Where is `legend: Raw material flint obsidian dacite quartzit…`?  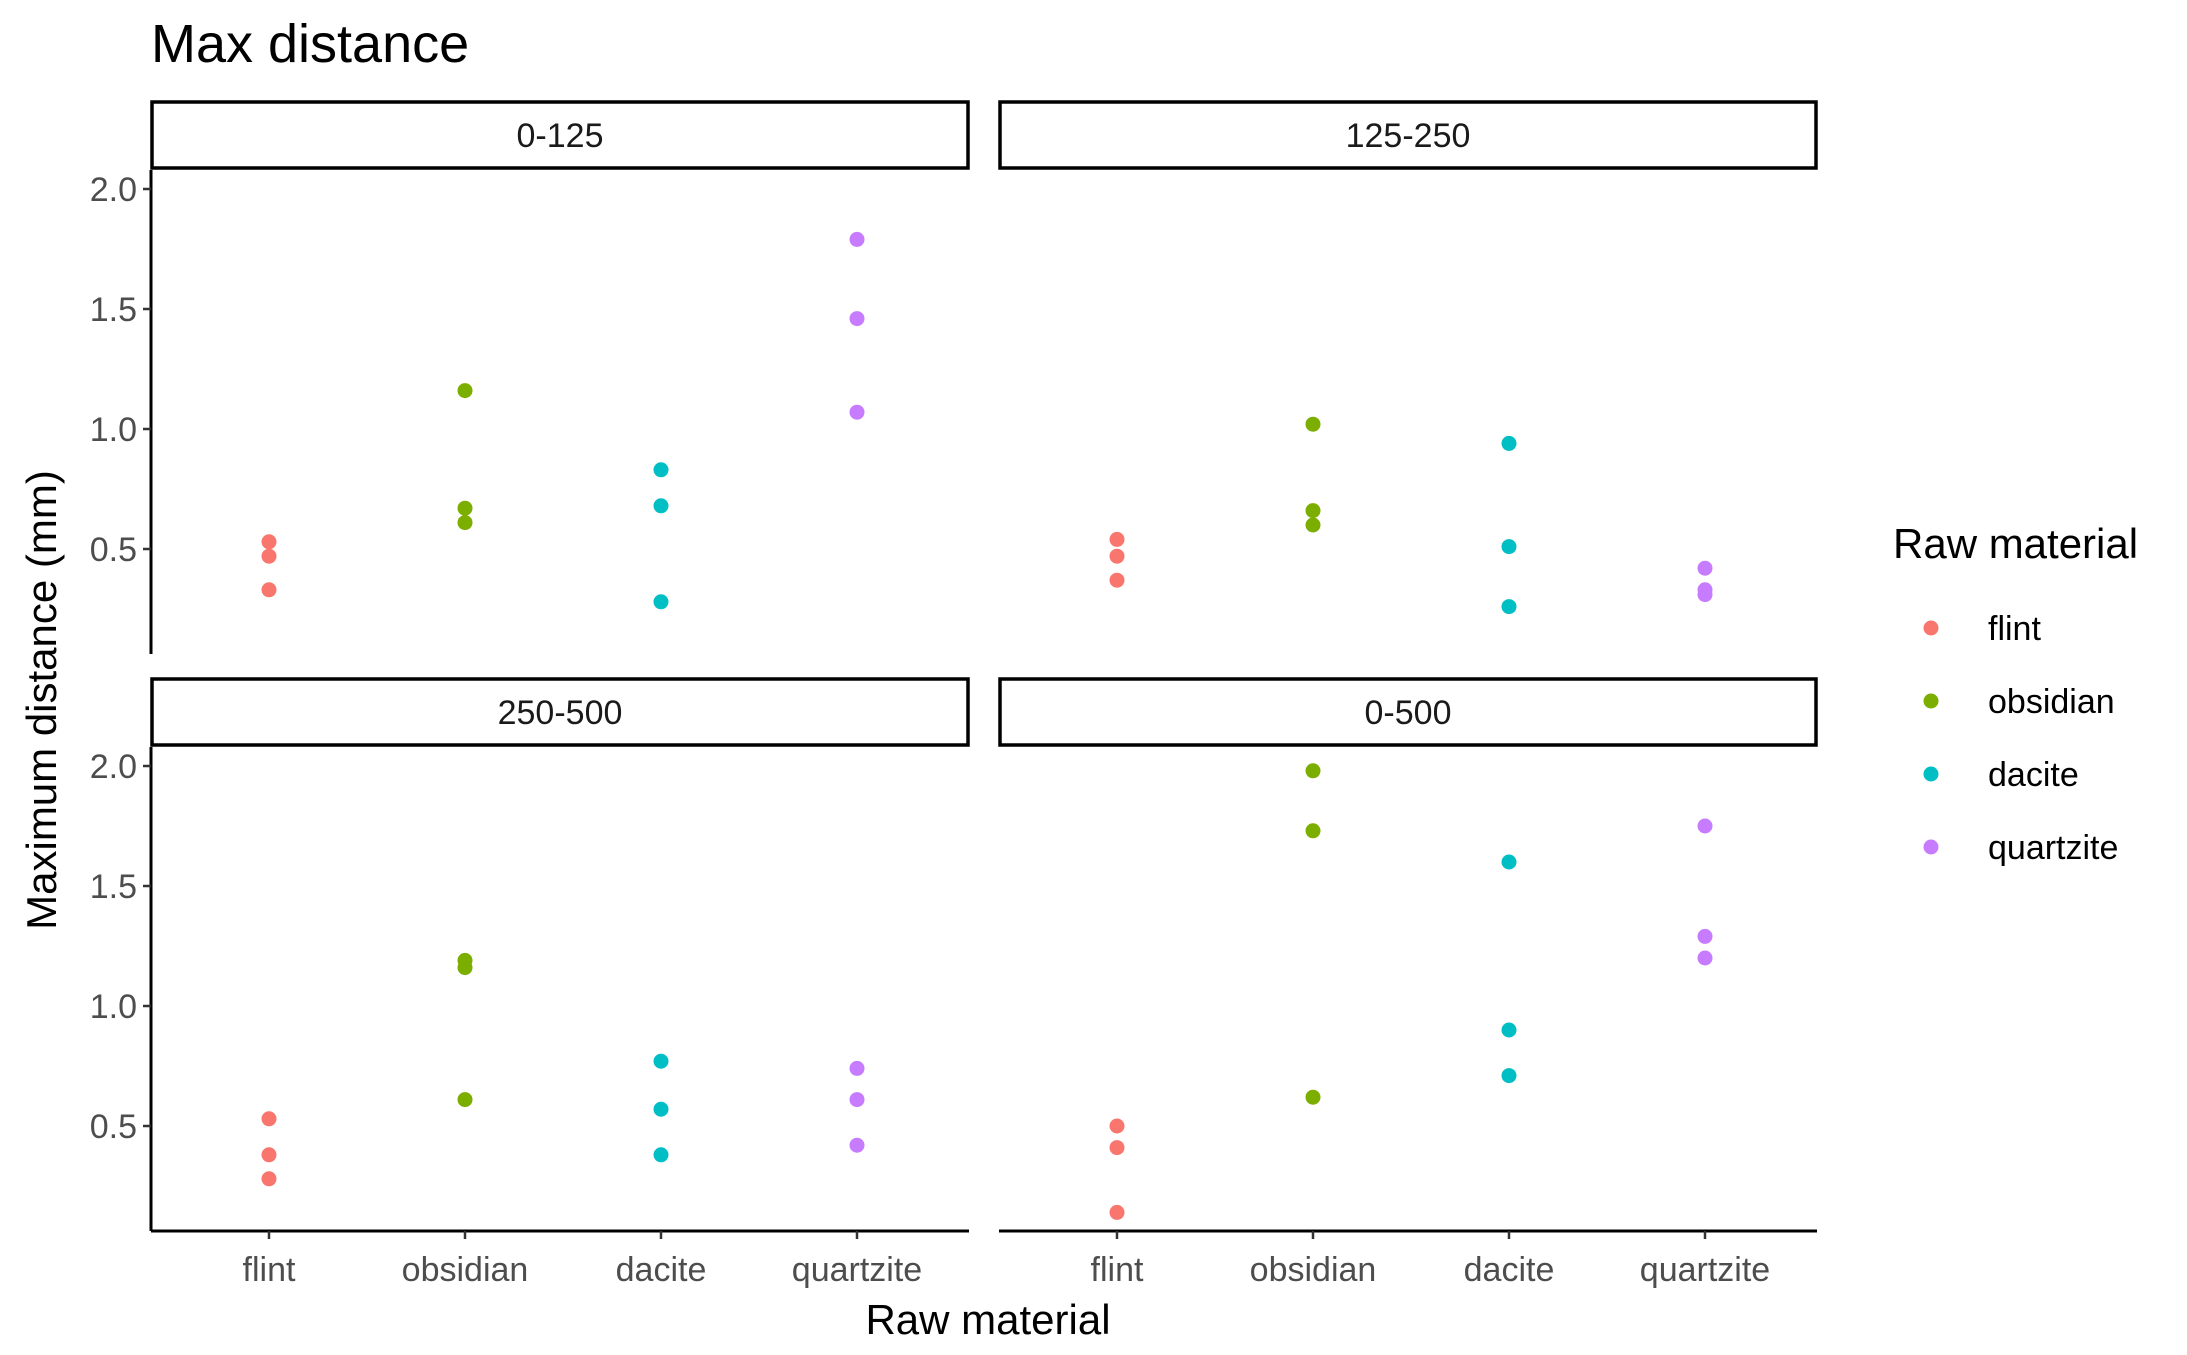
legend: Raw material flint obsidian dacite quartzit… is located at coordinates (2015, 693).